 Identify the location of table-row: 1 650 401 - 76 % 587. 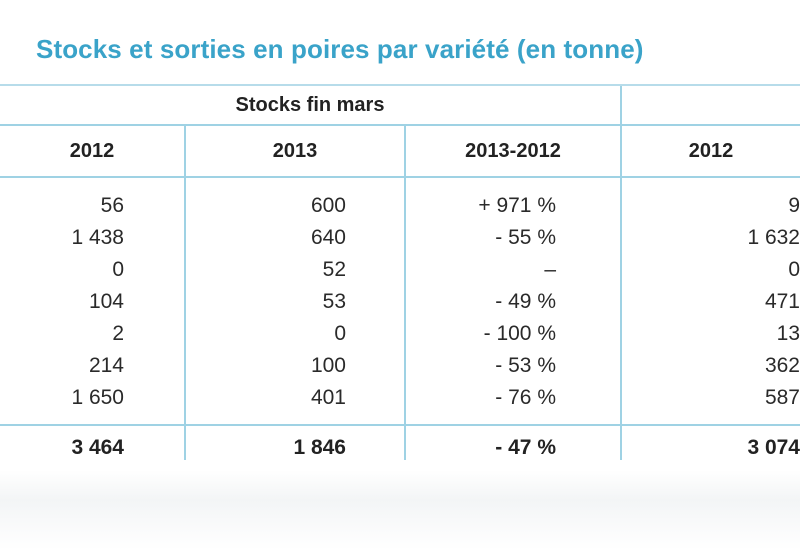
(400, 400).